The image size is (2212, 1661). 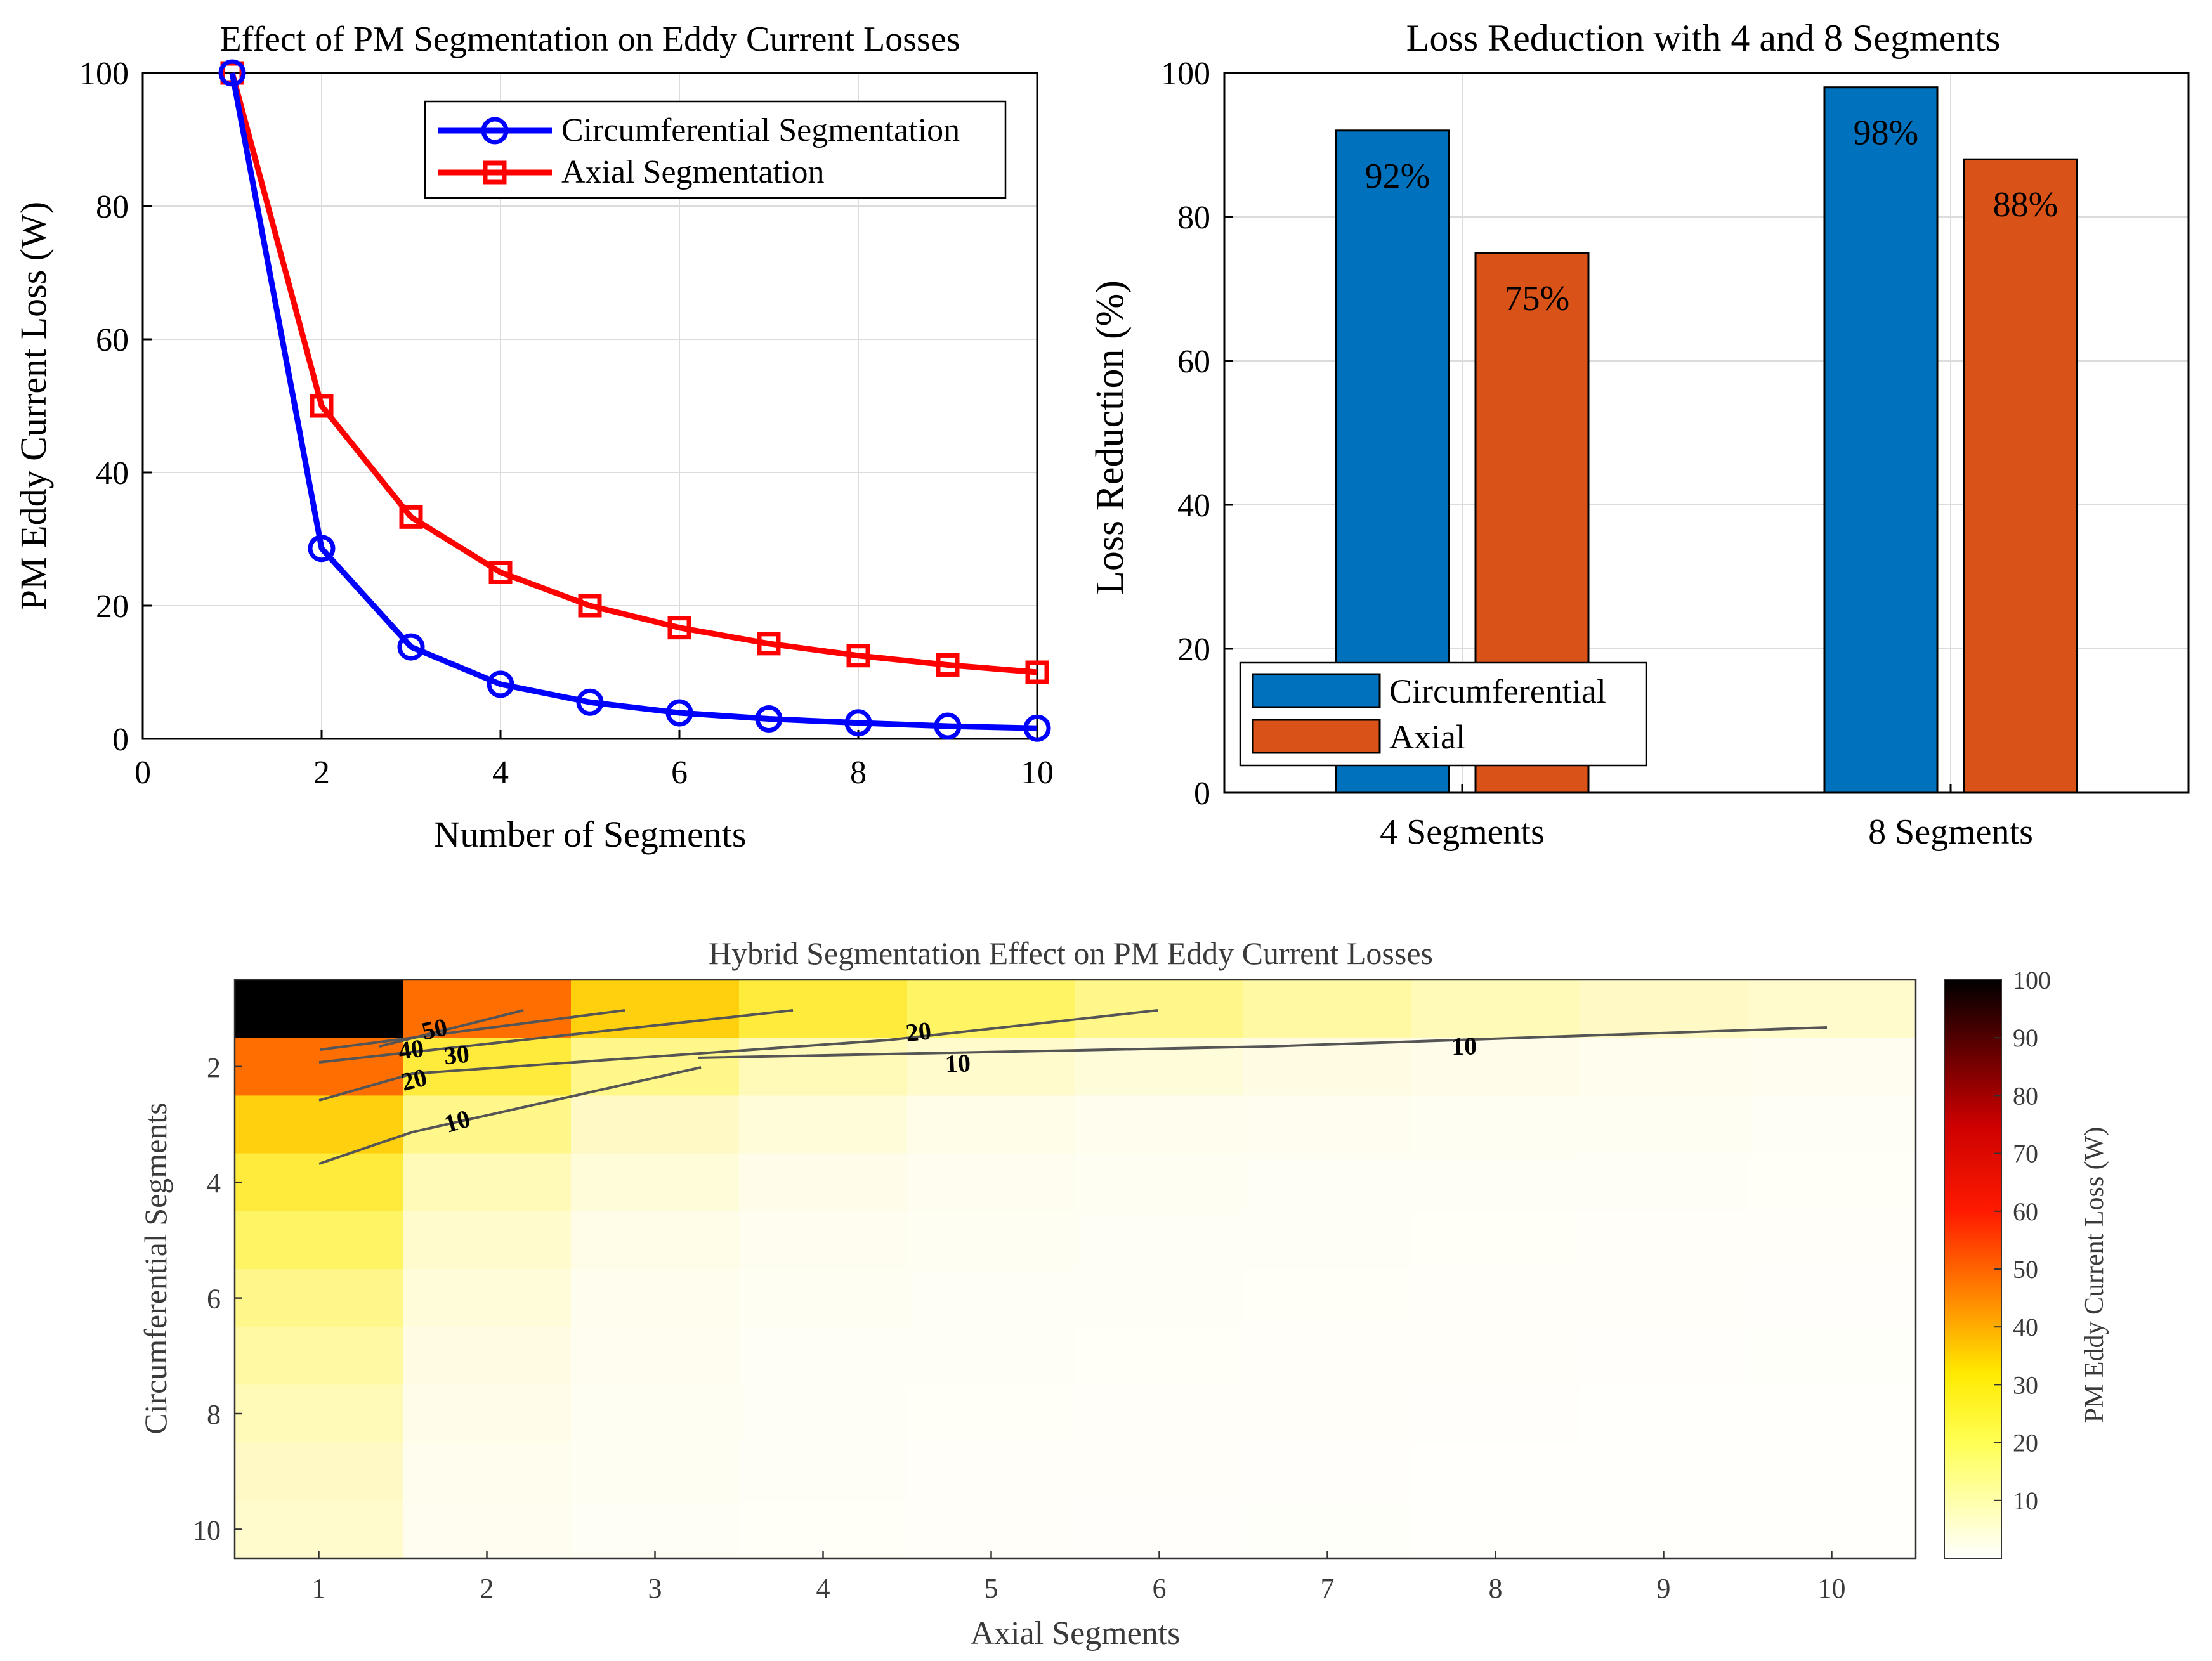 What do you see at coordinates (679, 773) in the screenshot?
I see `x-tick-label: 6` at bounding box center [679, 773].